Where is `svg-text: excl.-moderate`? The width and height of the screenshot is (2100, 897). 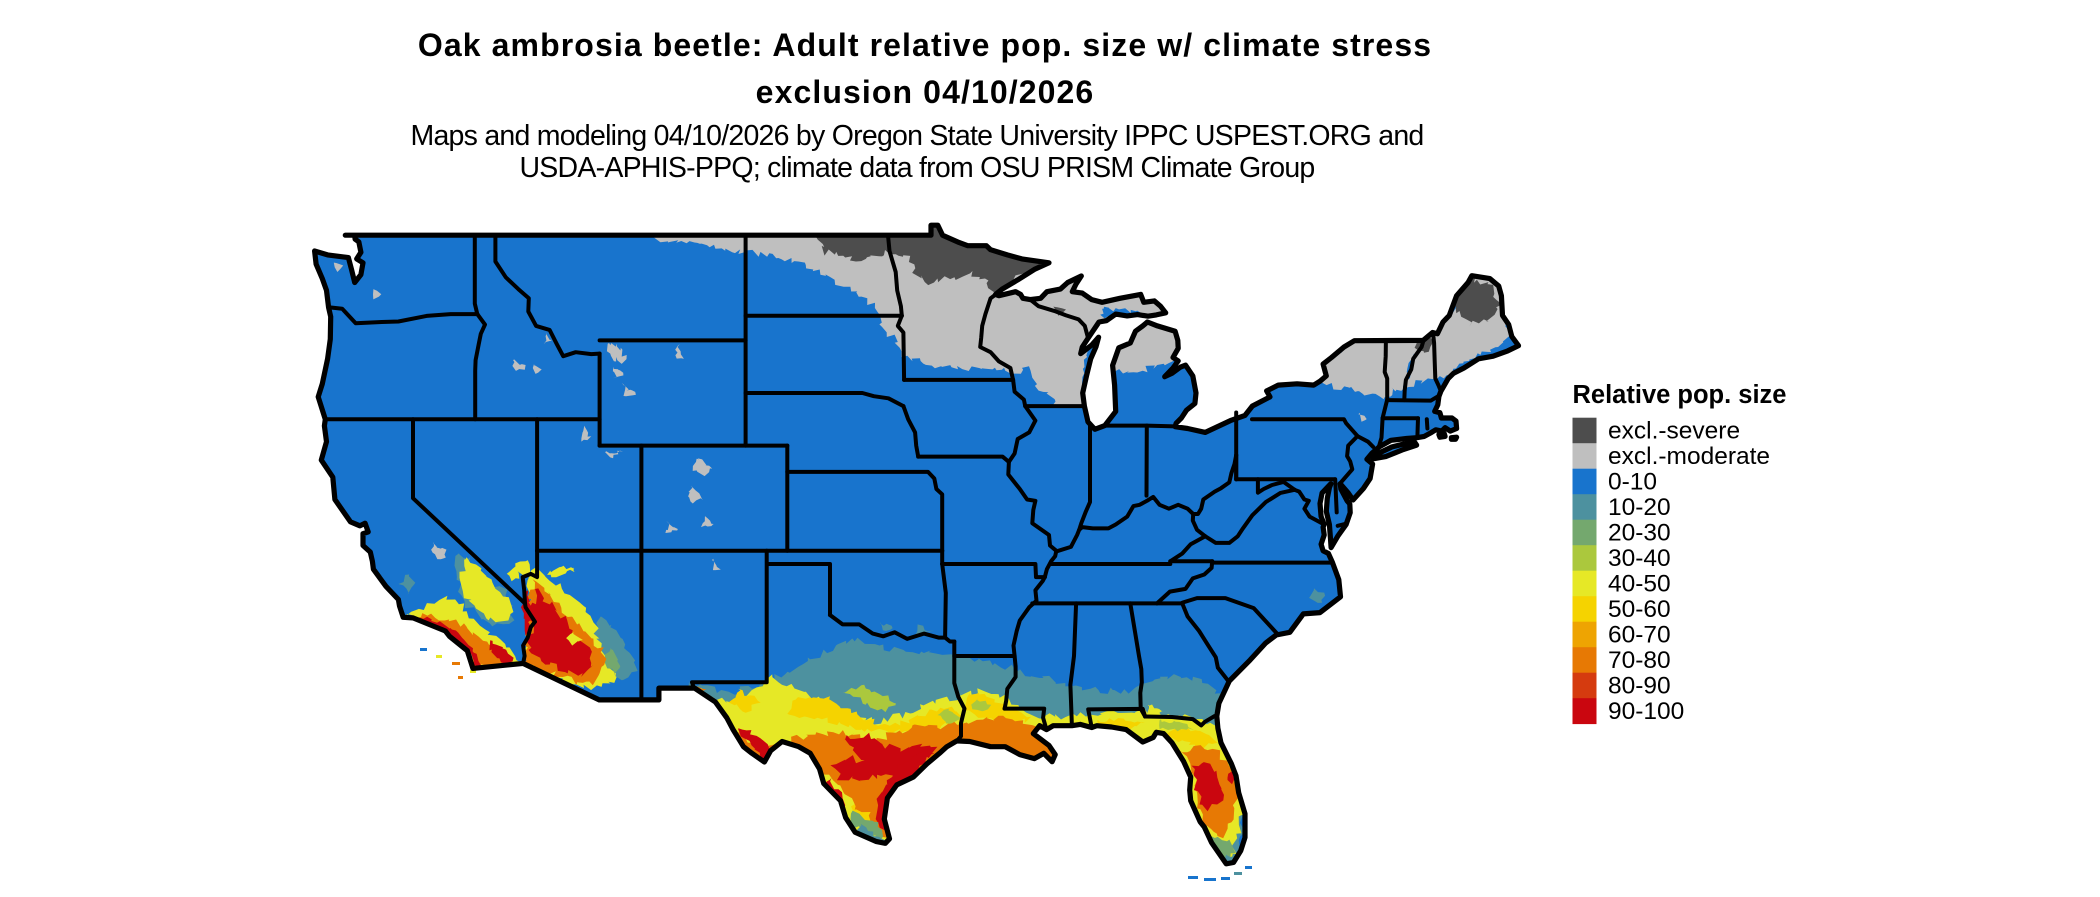 svg-text: excl.-moderate is located at coordinates (1689, 456).